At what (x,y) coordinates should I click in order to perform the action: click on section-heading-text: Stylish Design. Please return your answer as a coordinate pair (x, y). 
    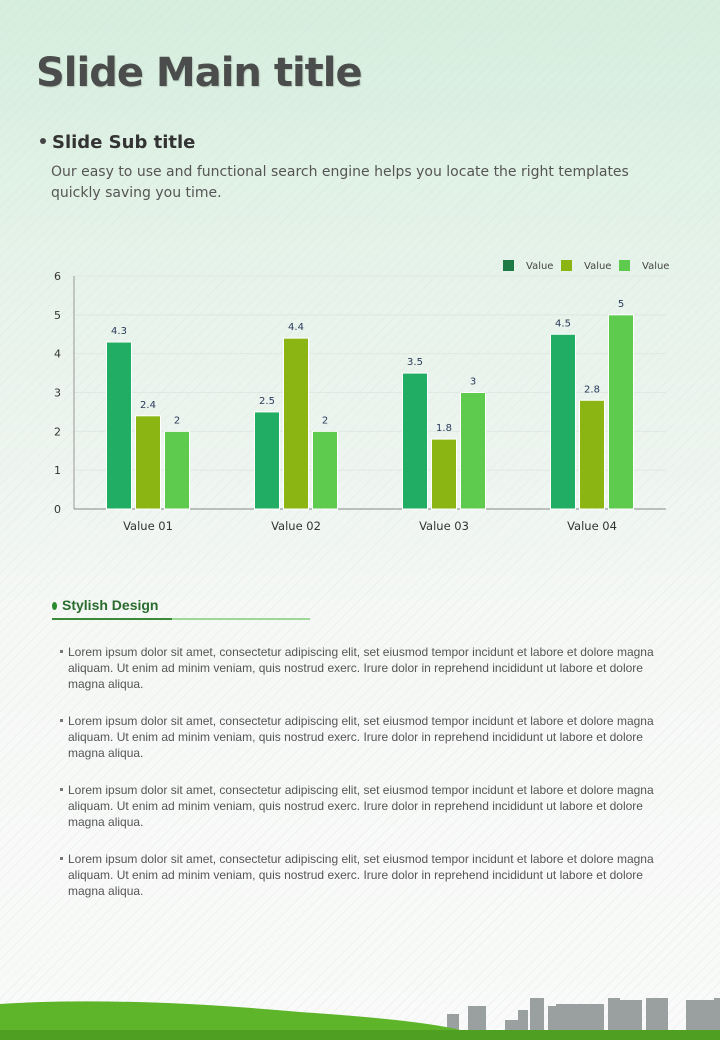
    Looking at the image, I should click on (110, 605).